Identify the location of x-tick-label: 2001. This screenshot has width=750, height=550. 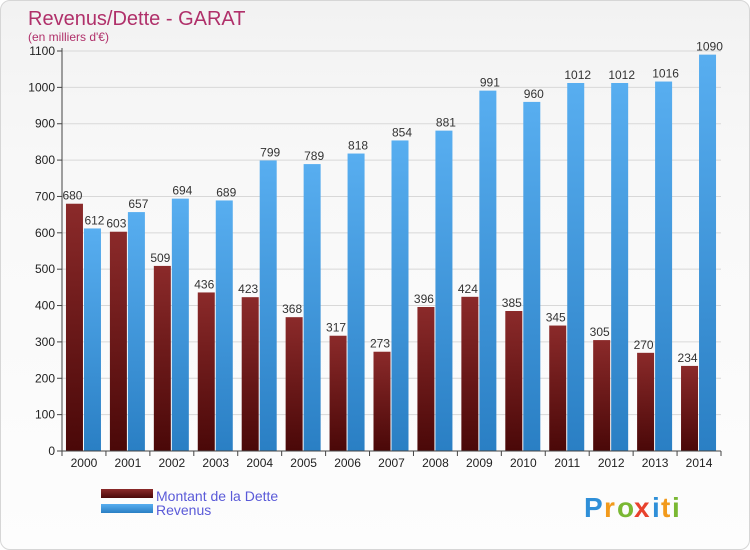
(128, 463).